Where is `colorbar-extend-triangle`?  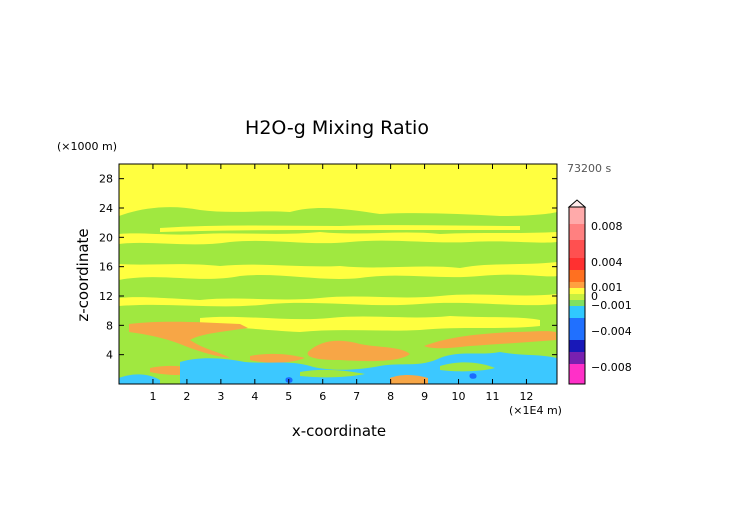 colorbar-extend-triangle is located at coordinates (577, 203).